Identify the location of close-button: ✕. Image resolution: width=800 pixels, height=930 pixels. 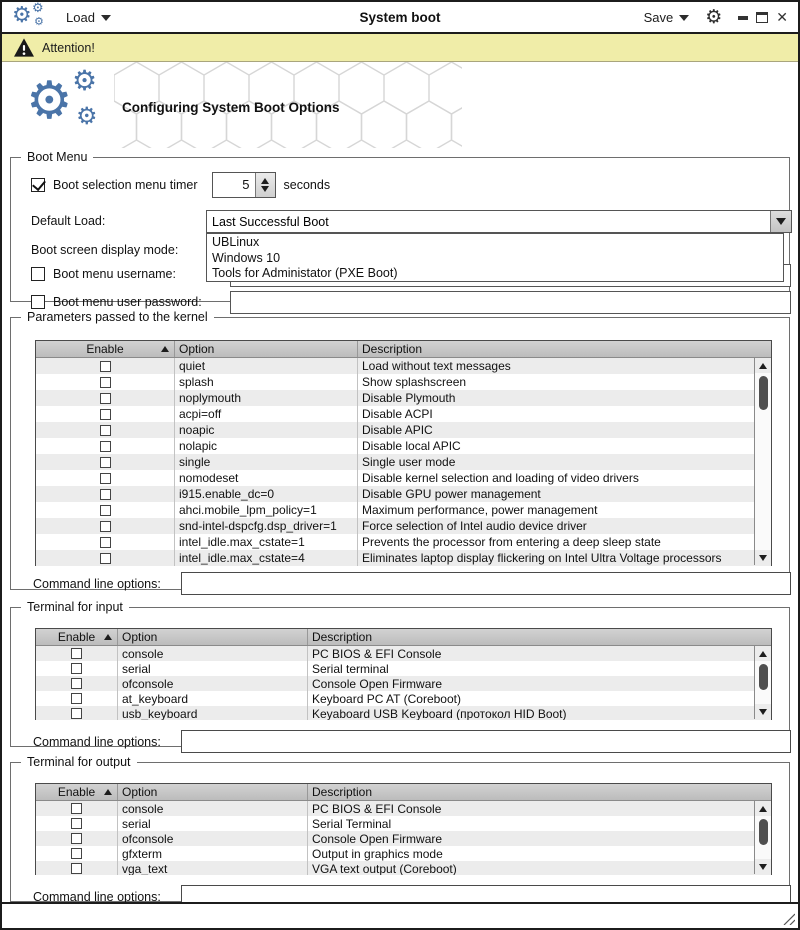
(782, 17).